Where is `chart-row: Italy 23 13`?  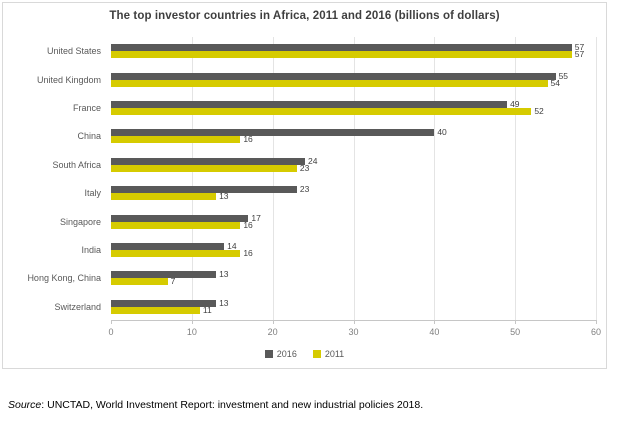
chart-row: Italy 23 13 is located at coordinates (299, 193).